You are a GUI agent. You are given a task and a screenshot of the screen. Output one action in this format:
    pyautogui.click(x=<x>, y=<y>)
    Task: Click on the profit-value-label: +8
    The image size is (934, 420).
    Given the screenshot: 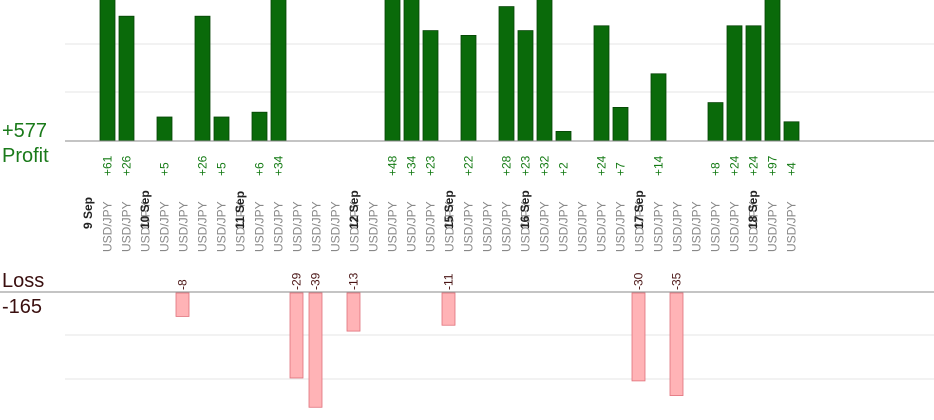 What is the action you would take?
    pyautogui.click(x=716, y=169)
    